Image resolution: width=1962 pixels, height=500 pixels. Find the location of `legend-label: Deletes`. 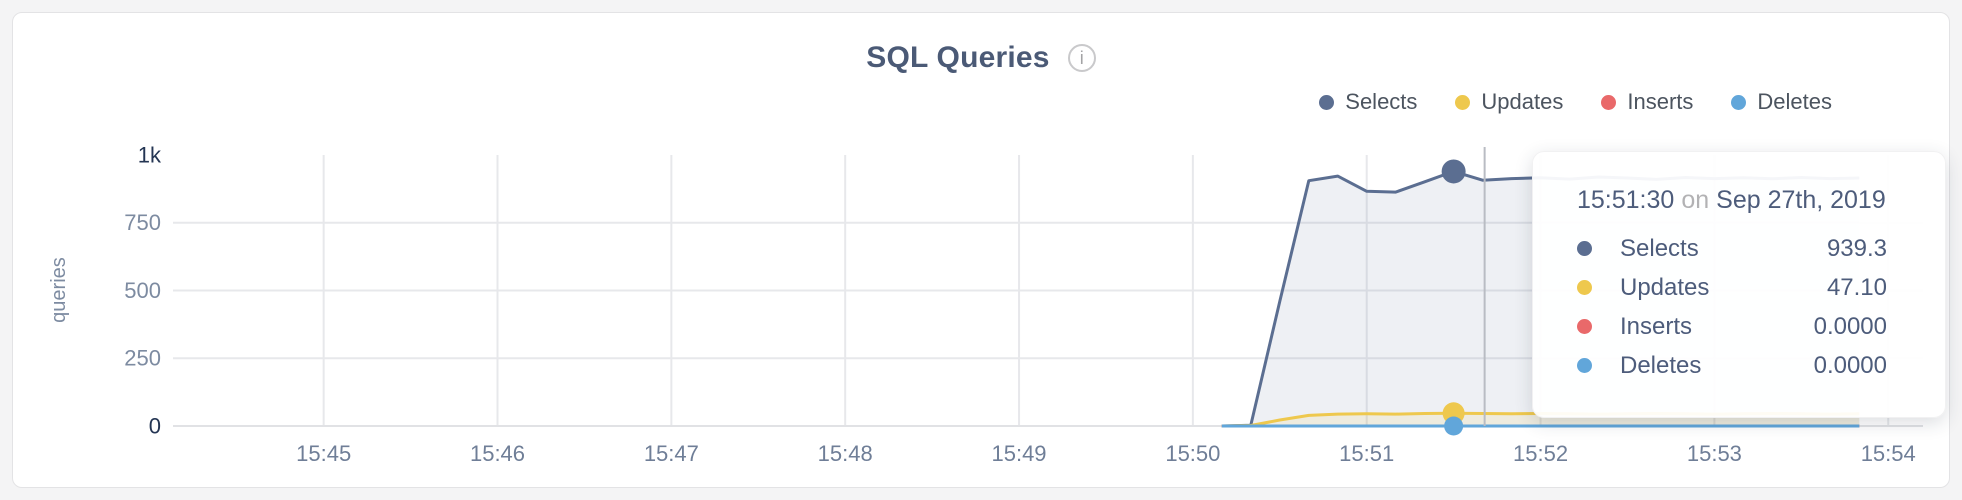

legend-label: Deletes is located at coordinates (1794, 101).